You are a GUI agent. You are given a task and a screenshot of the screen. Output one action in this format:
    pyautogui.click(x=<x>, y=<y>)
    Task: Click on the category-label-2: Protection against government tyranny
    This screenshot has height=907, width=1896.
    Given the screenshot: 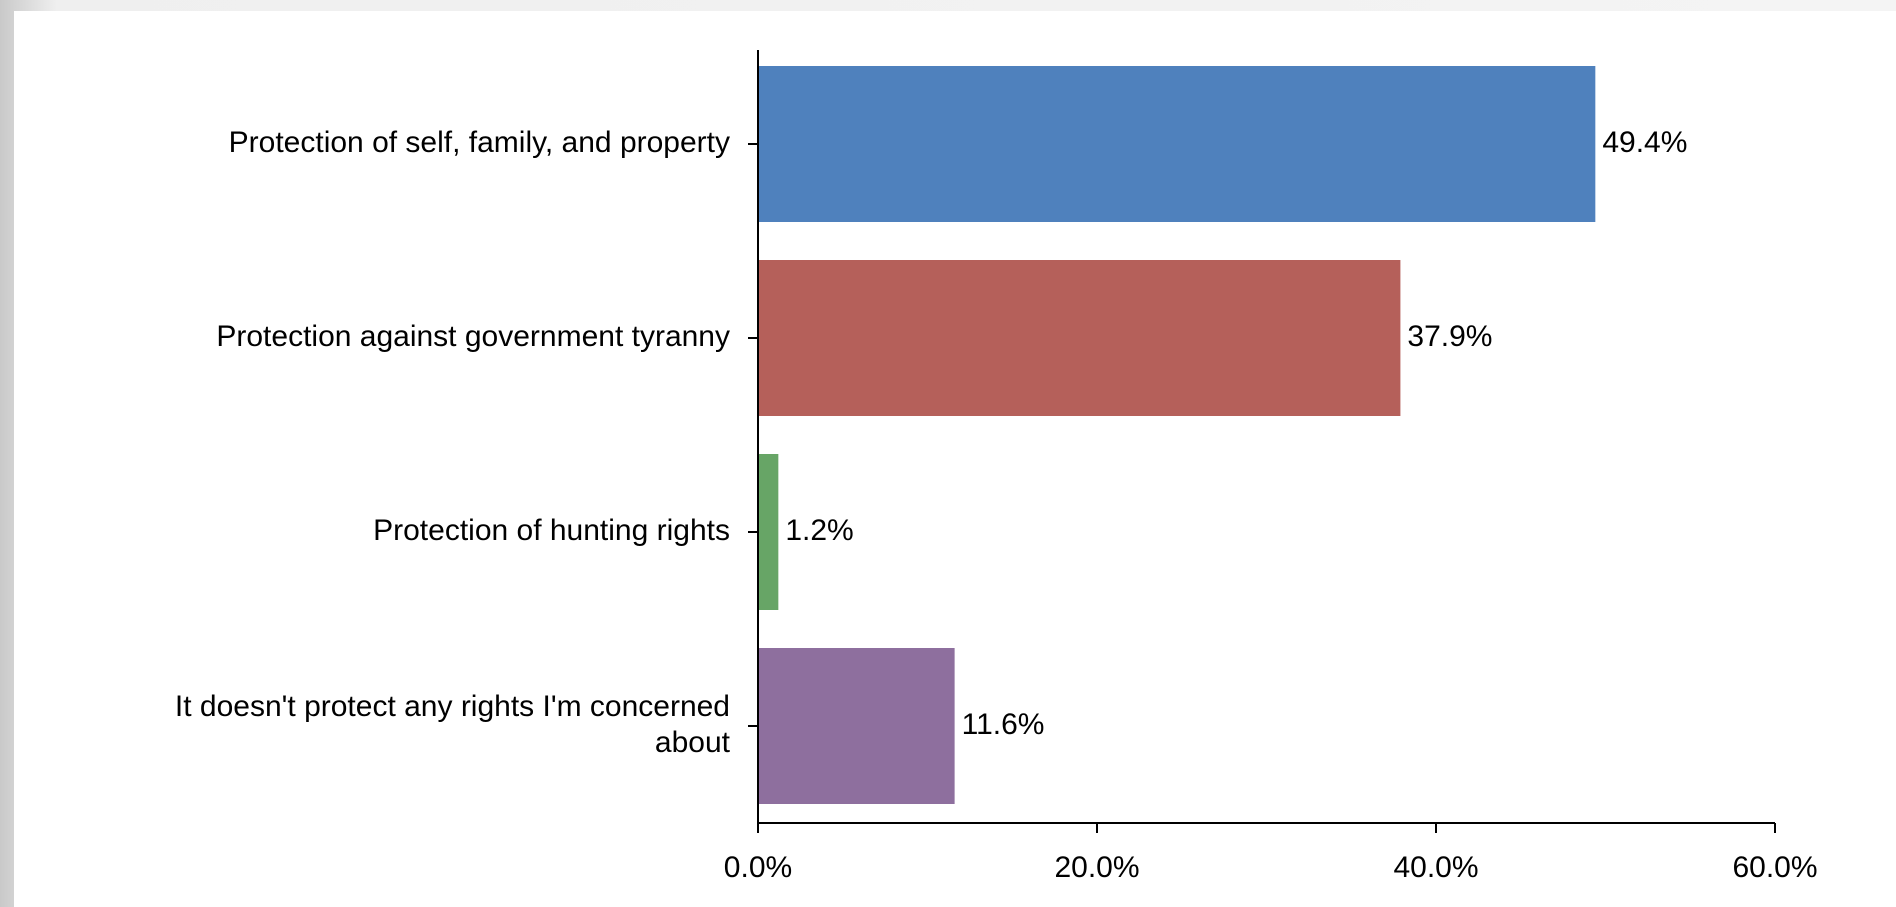 What is the action you would take?
    pyautogui.click(x=473, y=336)
    